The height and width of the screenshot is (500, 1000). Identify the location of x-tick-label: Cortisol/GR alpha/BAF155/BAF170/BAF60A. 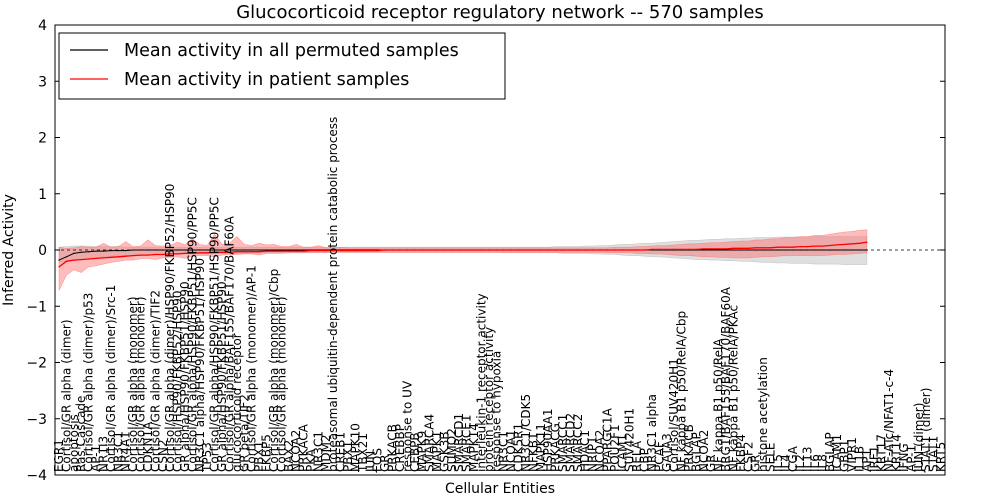
(229, 343).